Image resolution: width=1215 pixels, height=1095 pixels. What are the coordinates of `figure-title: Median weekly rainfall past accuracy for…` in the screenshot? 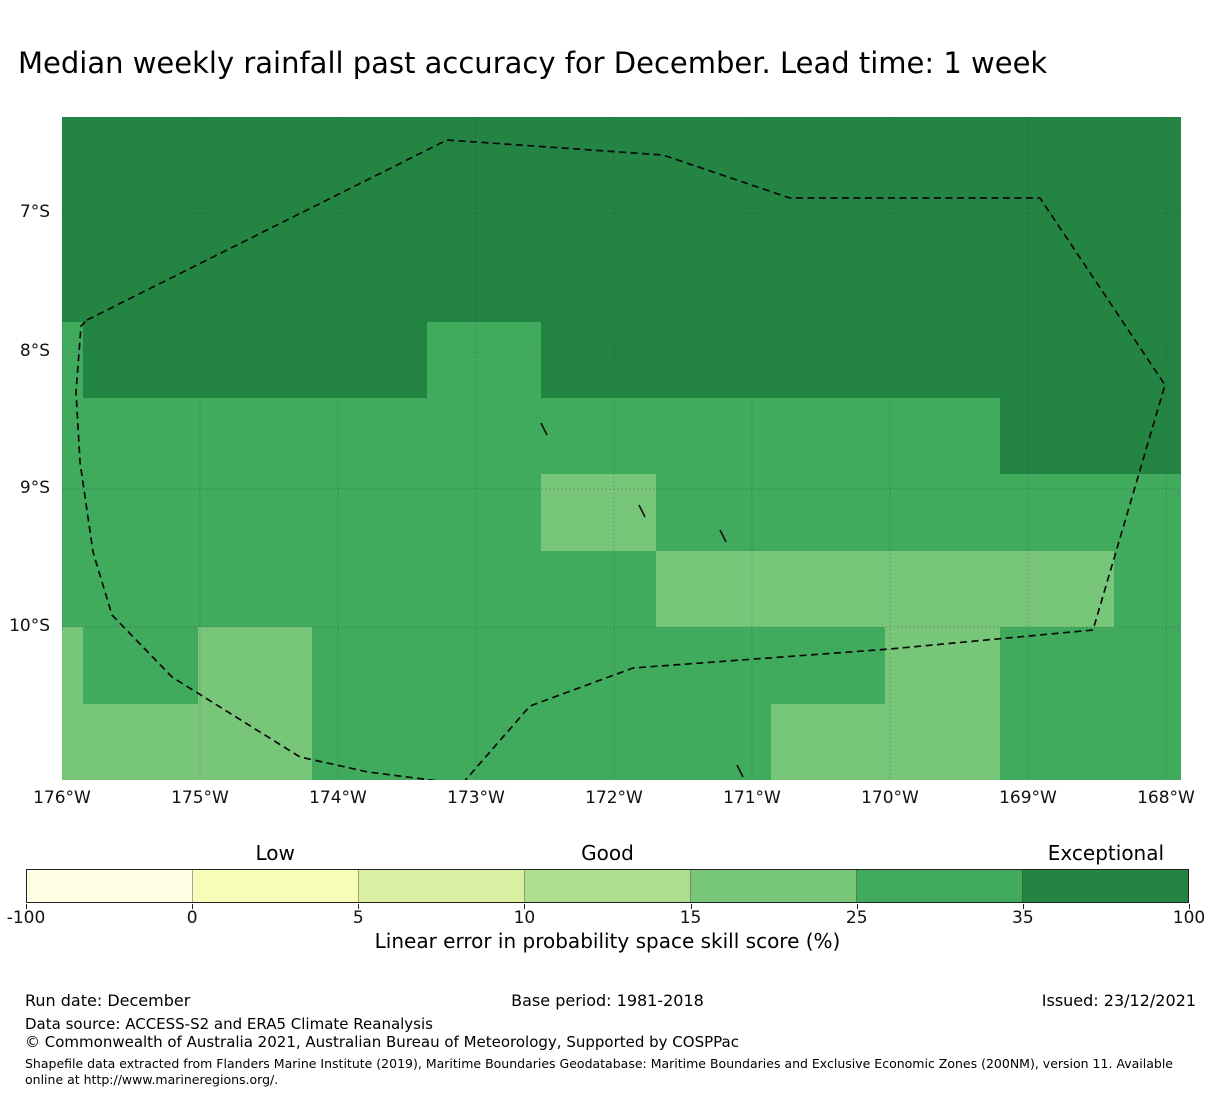 It's located at (533, 63).